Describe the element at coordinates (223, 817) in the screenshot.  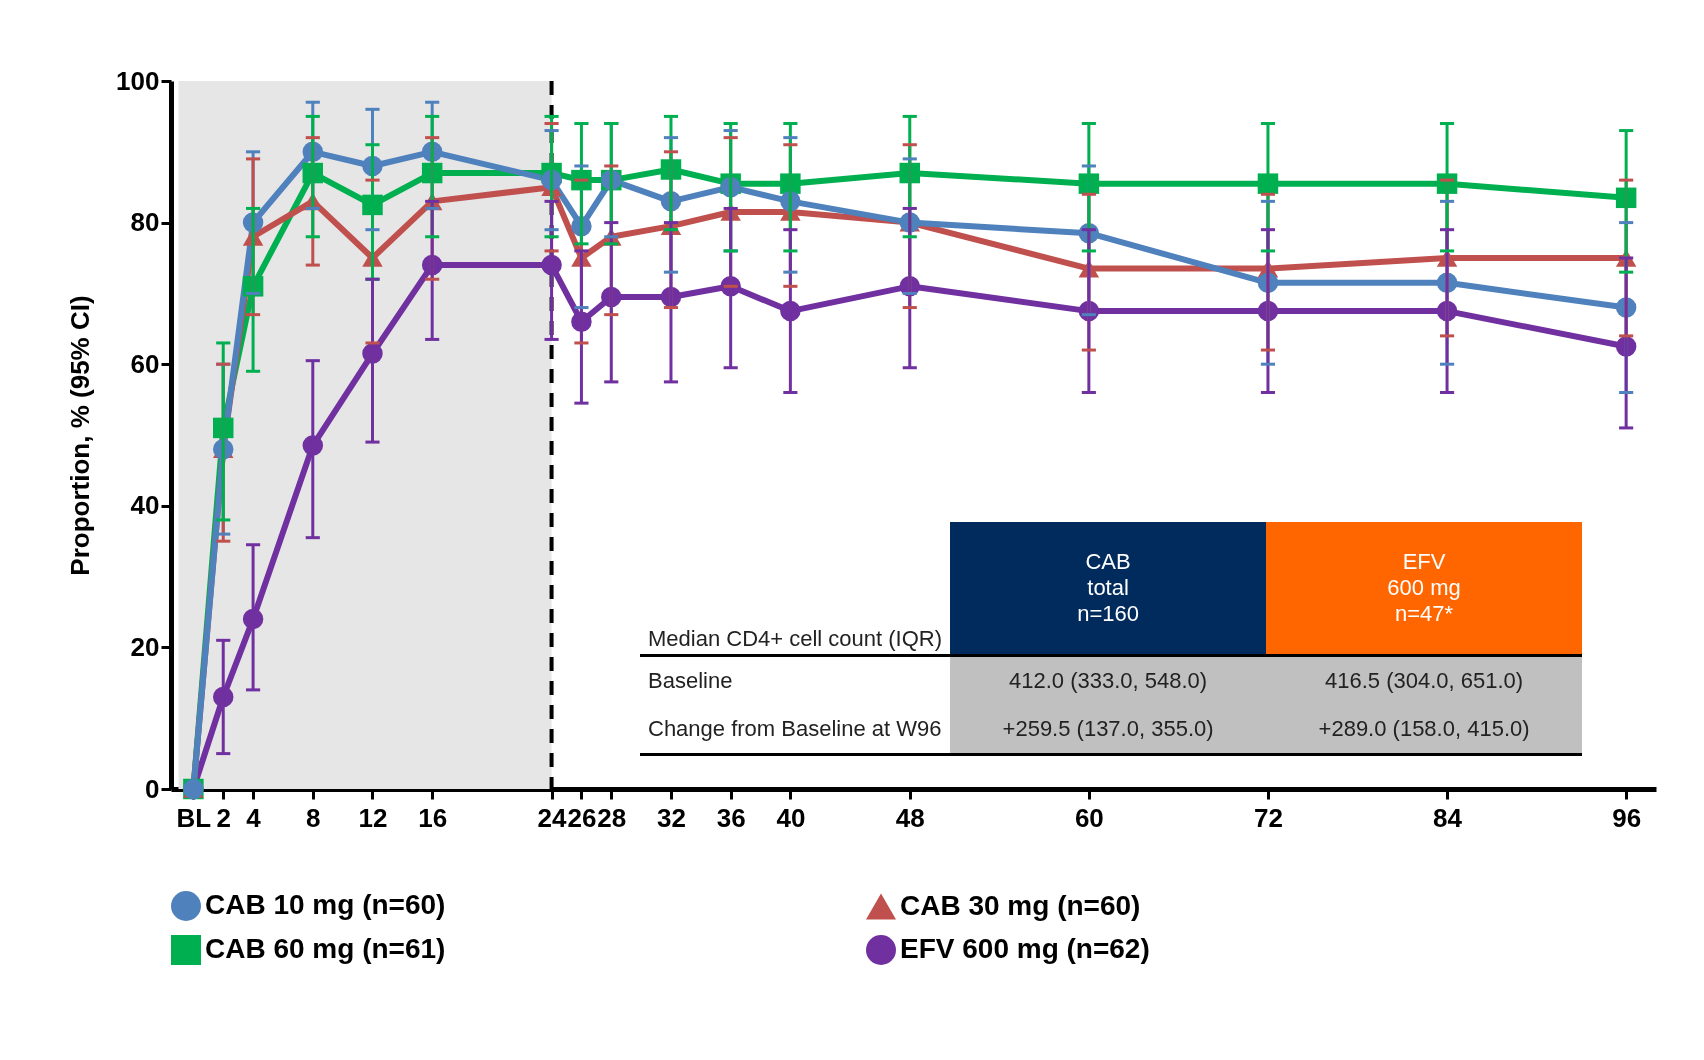
I see `x-tick-label: 2` at that location.